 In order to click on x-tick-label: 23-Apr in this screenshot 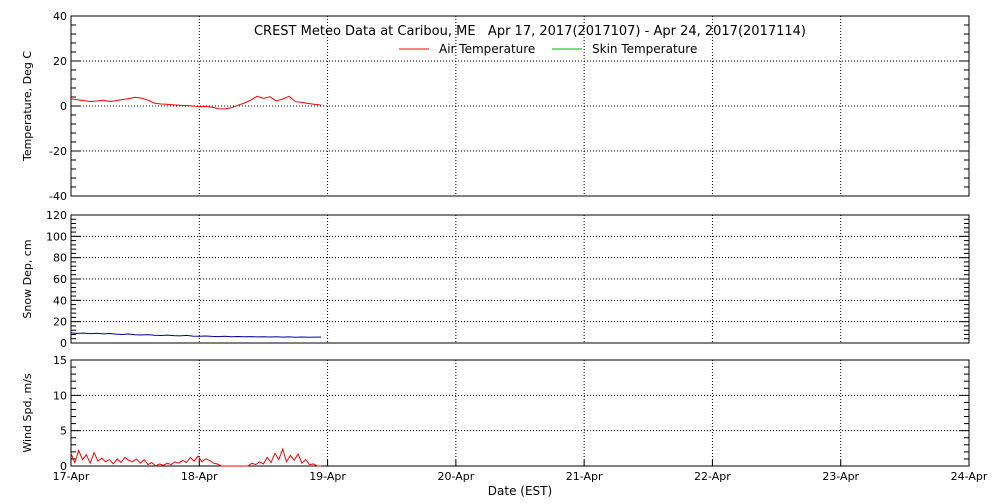, I will do `click(840, 476)`.